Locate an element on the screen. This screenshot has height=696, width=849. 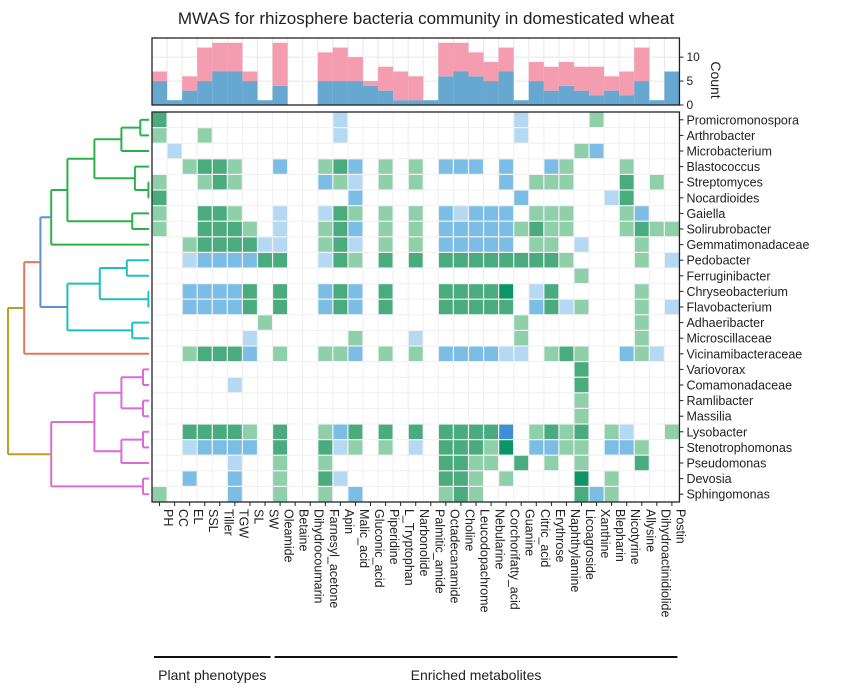
row-label: Devosia is located at coordinates (708, 479).